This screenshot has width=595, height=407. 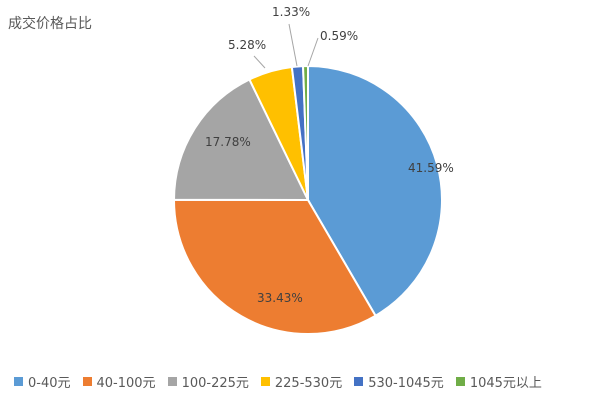 I want to click on legend-label-5: 530-1045元, so click(x=406, y=383).